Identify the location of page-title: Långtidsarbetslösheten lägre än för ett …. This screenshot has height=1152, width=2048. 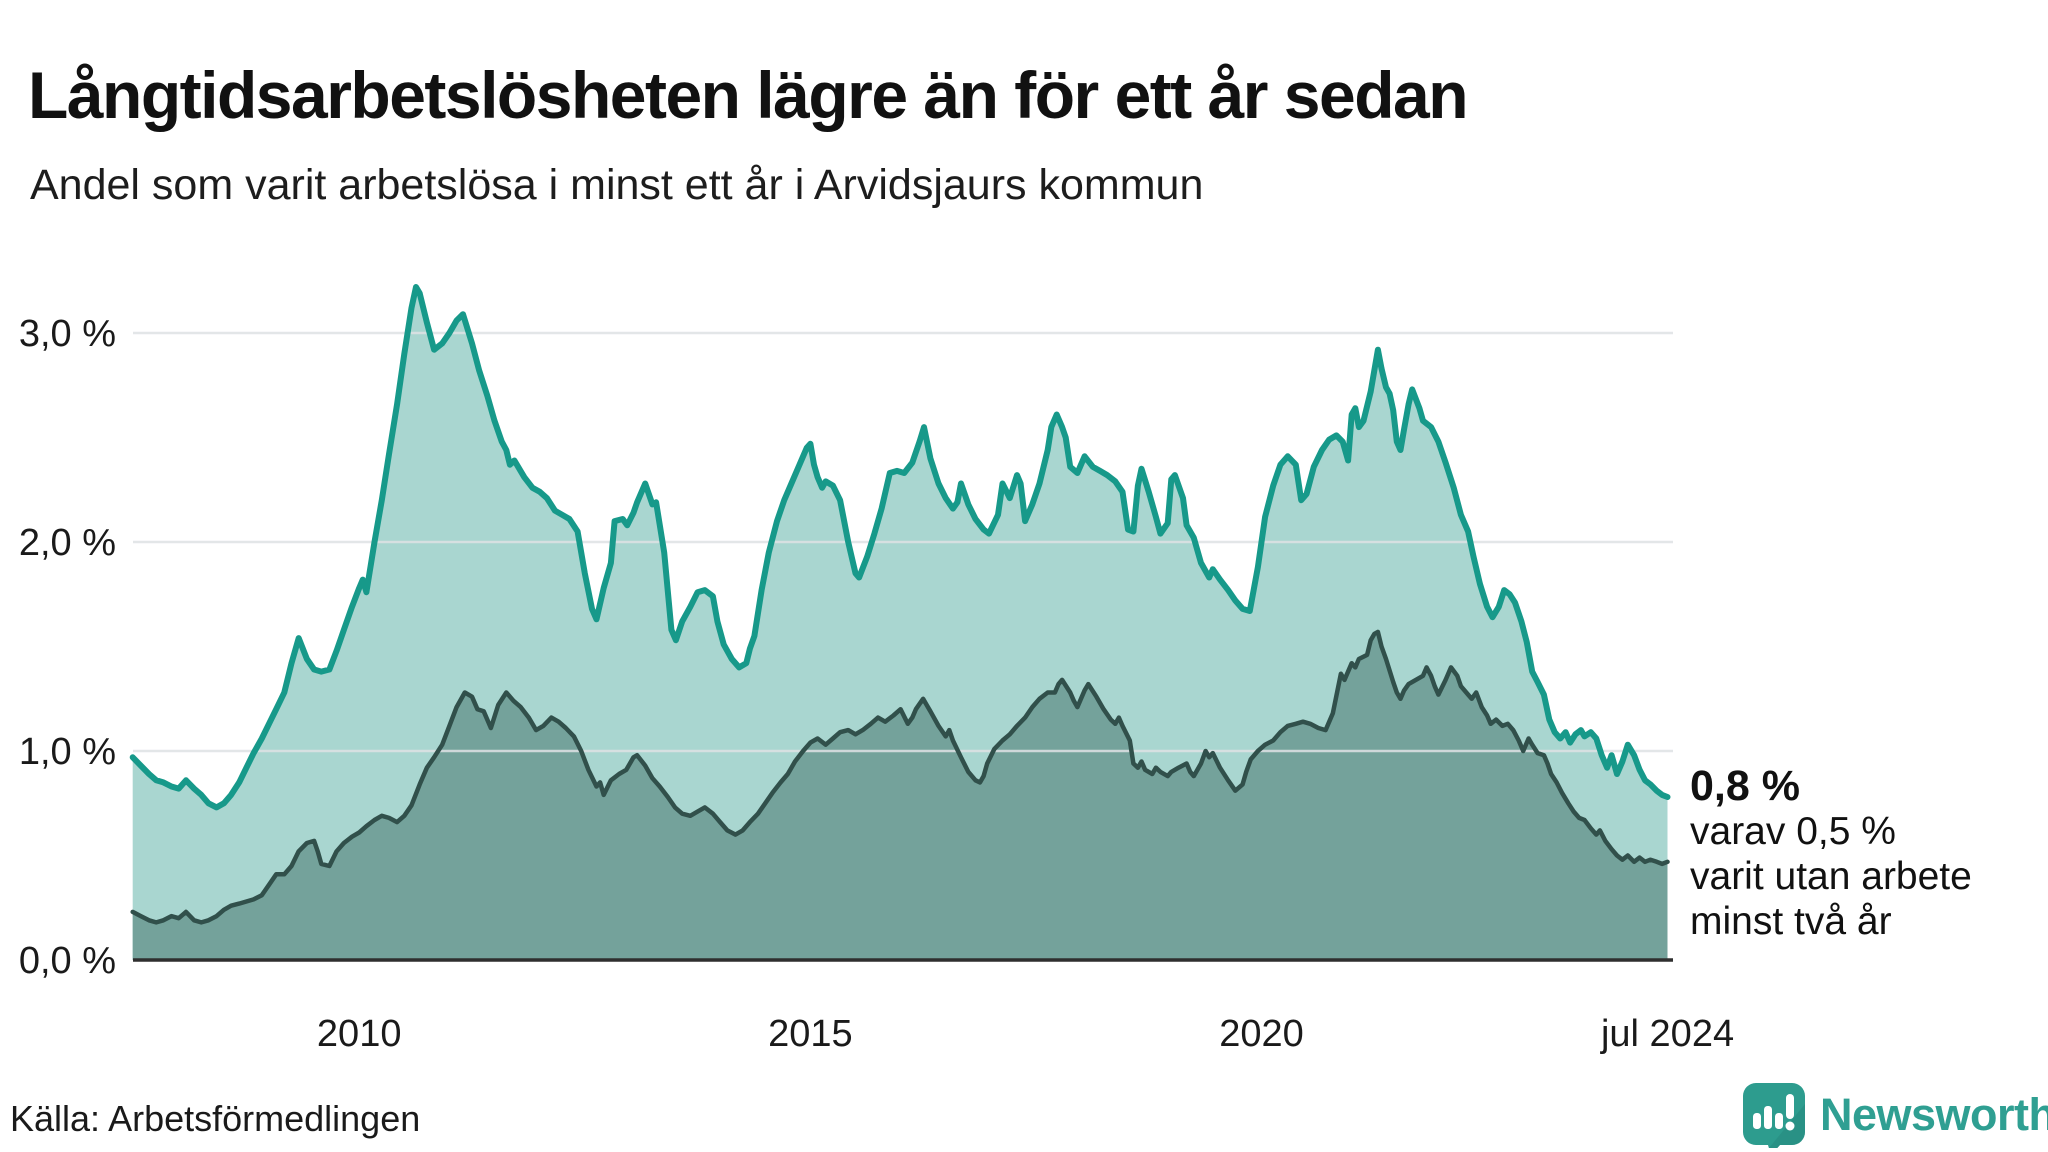
(748, 95).